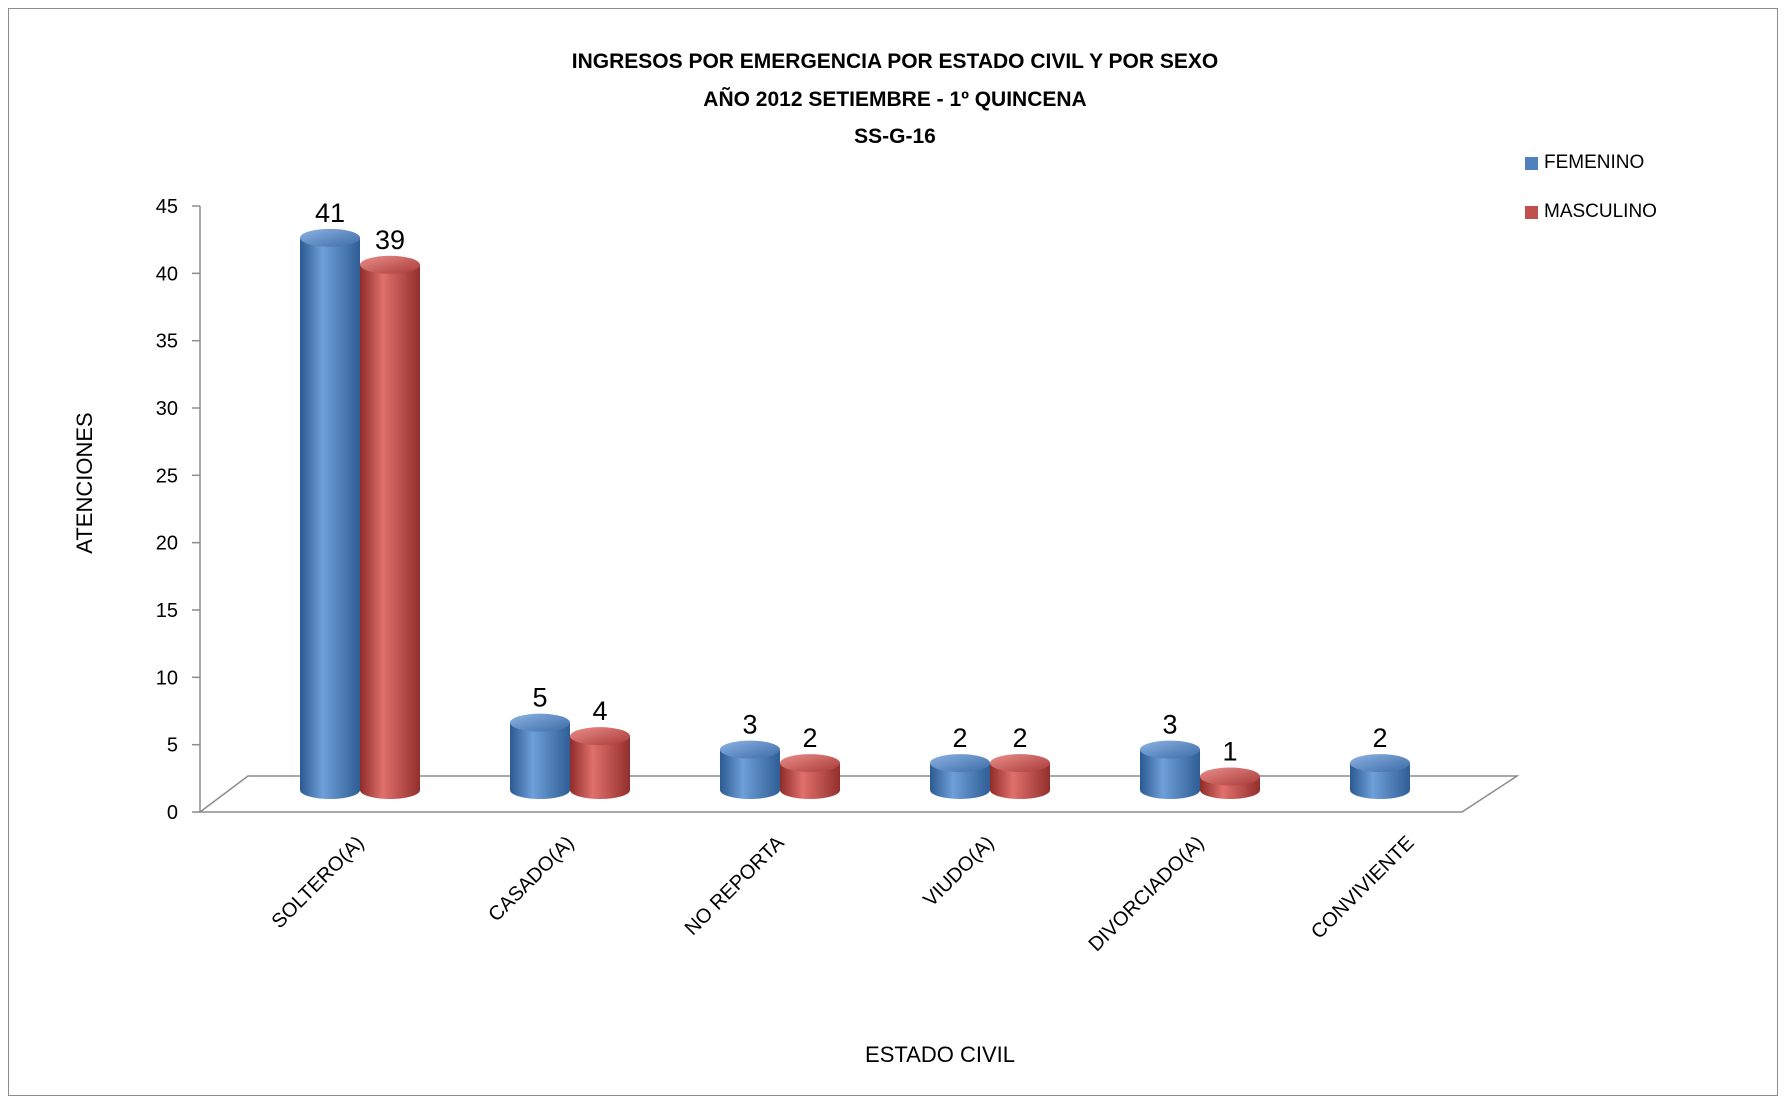 The height and width of the screenshot is (1105, 1790). Describe the element at coordinates (172, 746) in the screenshot. I see `y-tick-label: 5` at that location.